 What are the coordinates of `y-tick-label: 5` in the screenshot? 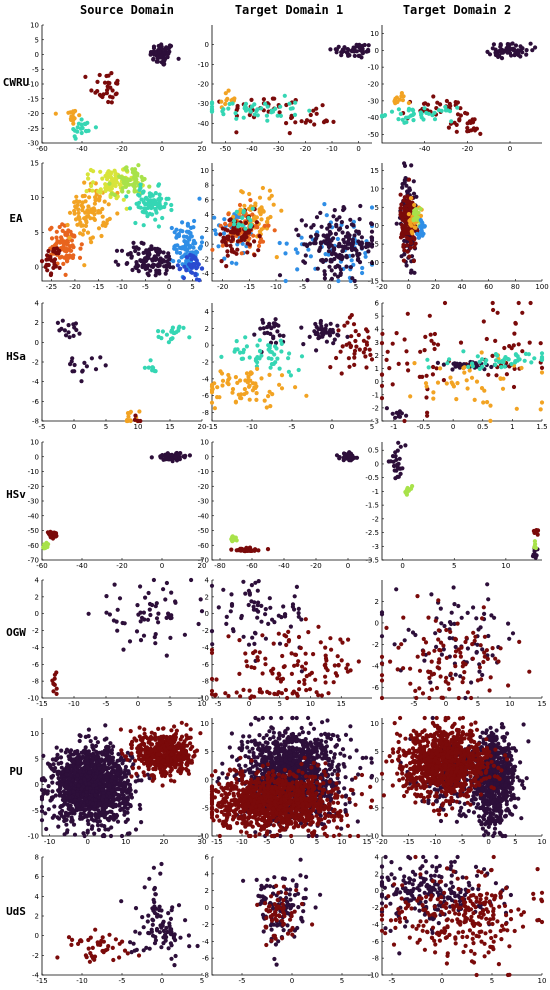 It's located at (377, 317).